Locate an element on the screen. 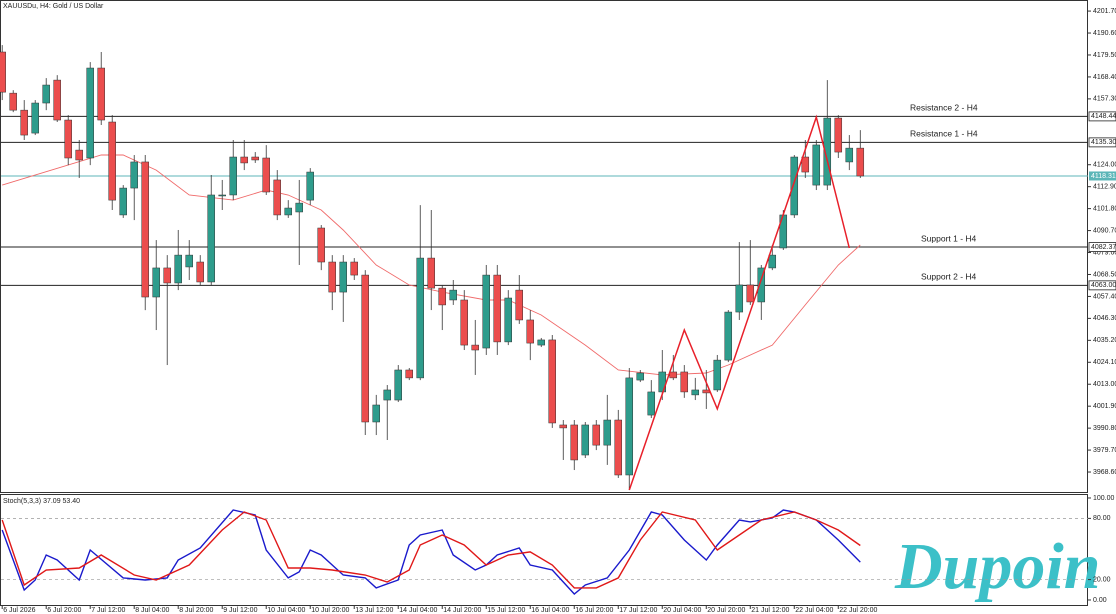 The height and width of the screenshot is (614, 1116). y-tick-label: 4024.10 is located at coordinates (1104, 362).